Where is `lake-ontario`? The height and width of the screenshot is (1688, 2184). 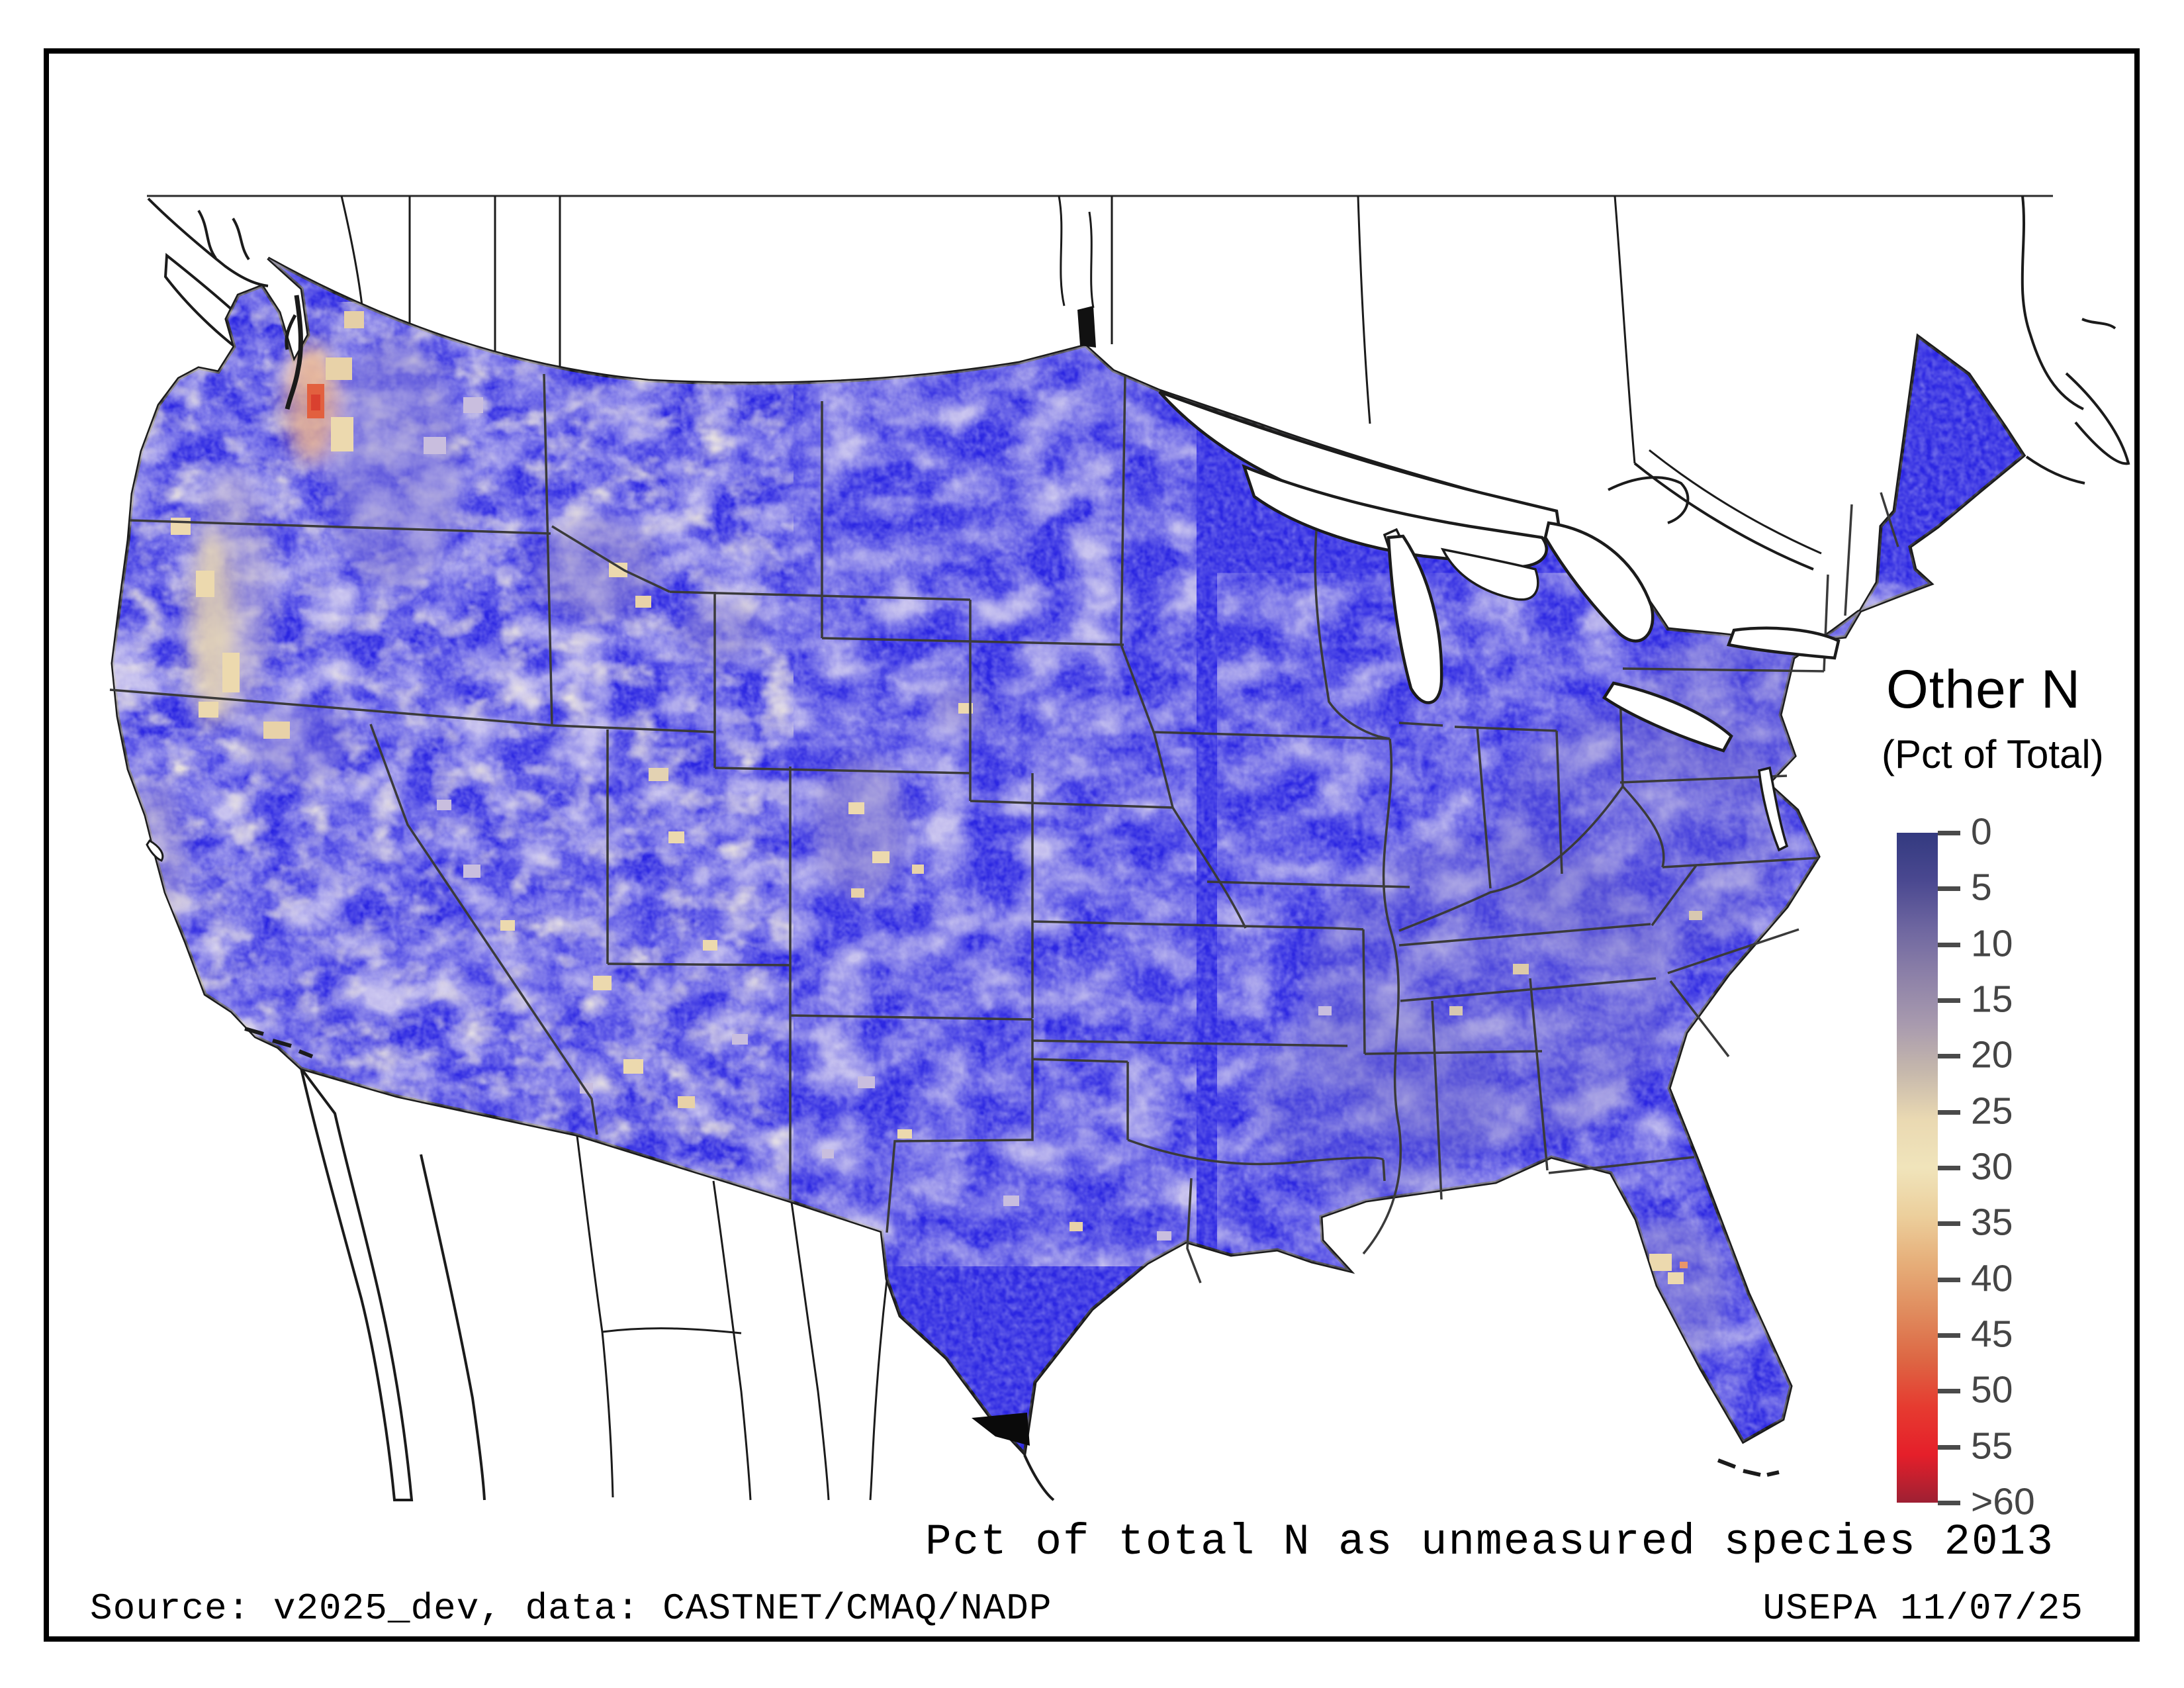 lake-ontario is located at coordinates (1783, 643).